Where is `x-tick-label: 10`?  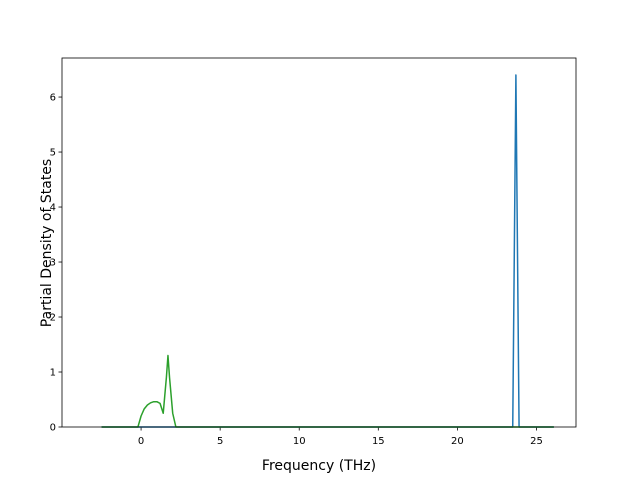 x-tick-label: 10 is located at coordinates (299, 441).